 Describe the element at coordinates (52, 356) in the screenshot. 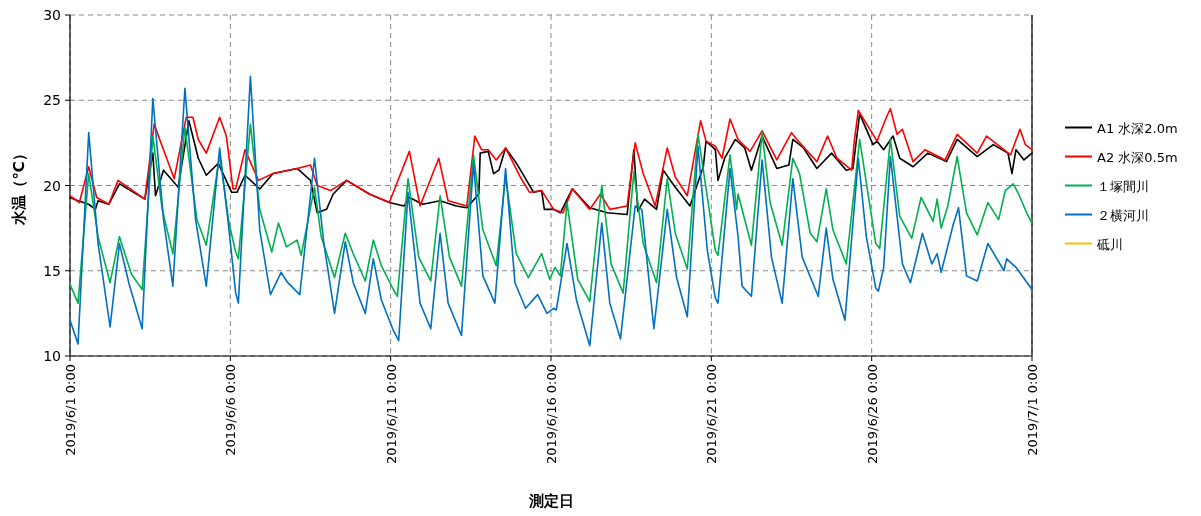

I see `y-tick-label: 10` at that location.